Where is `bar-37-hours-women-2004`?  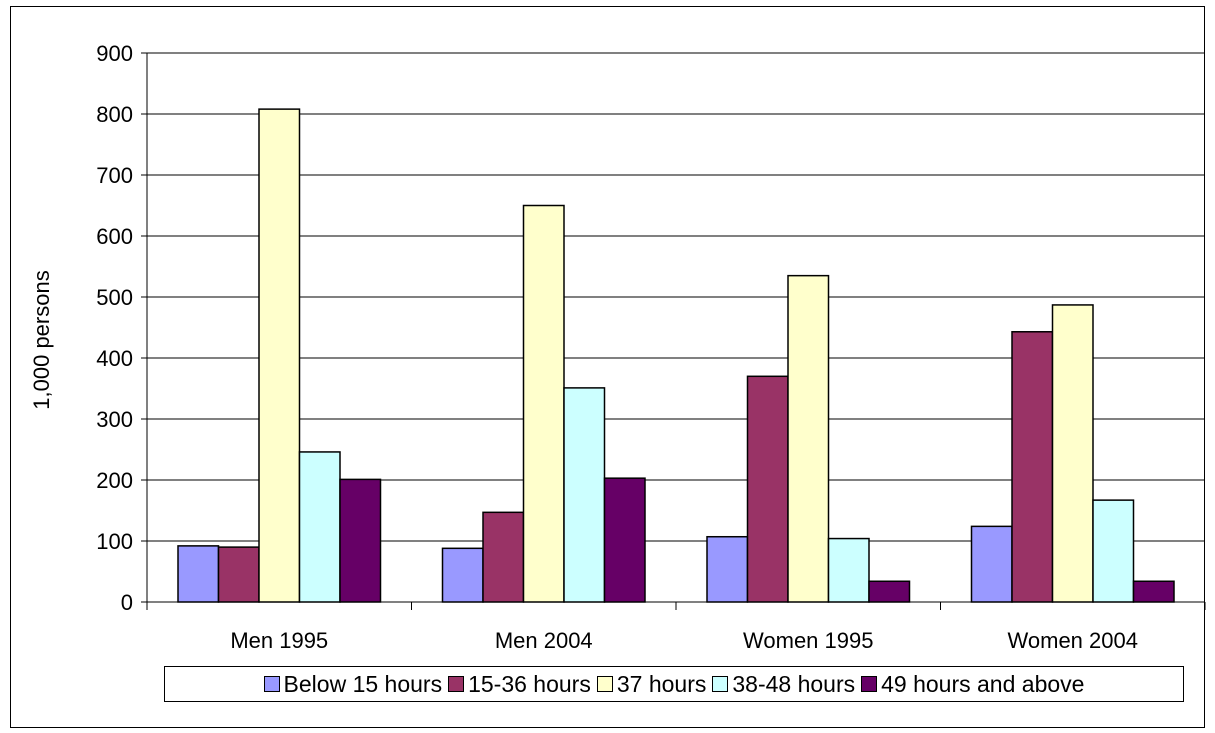
bar-37-hours-women-2004 is located at coordinates (1072, 453).